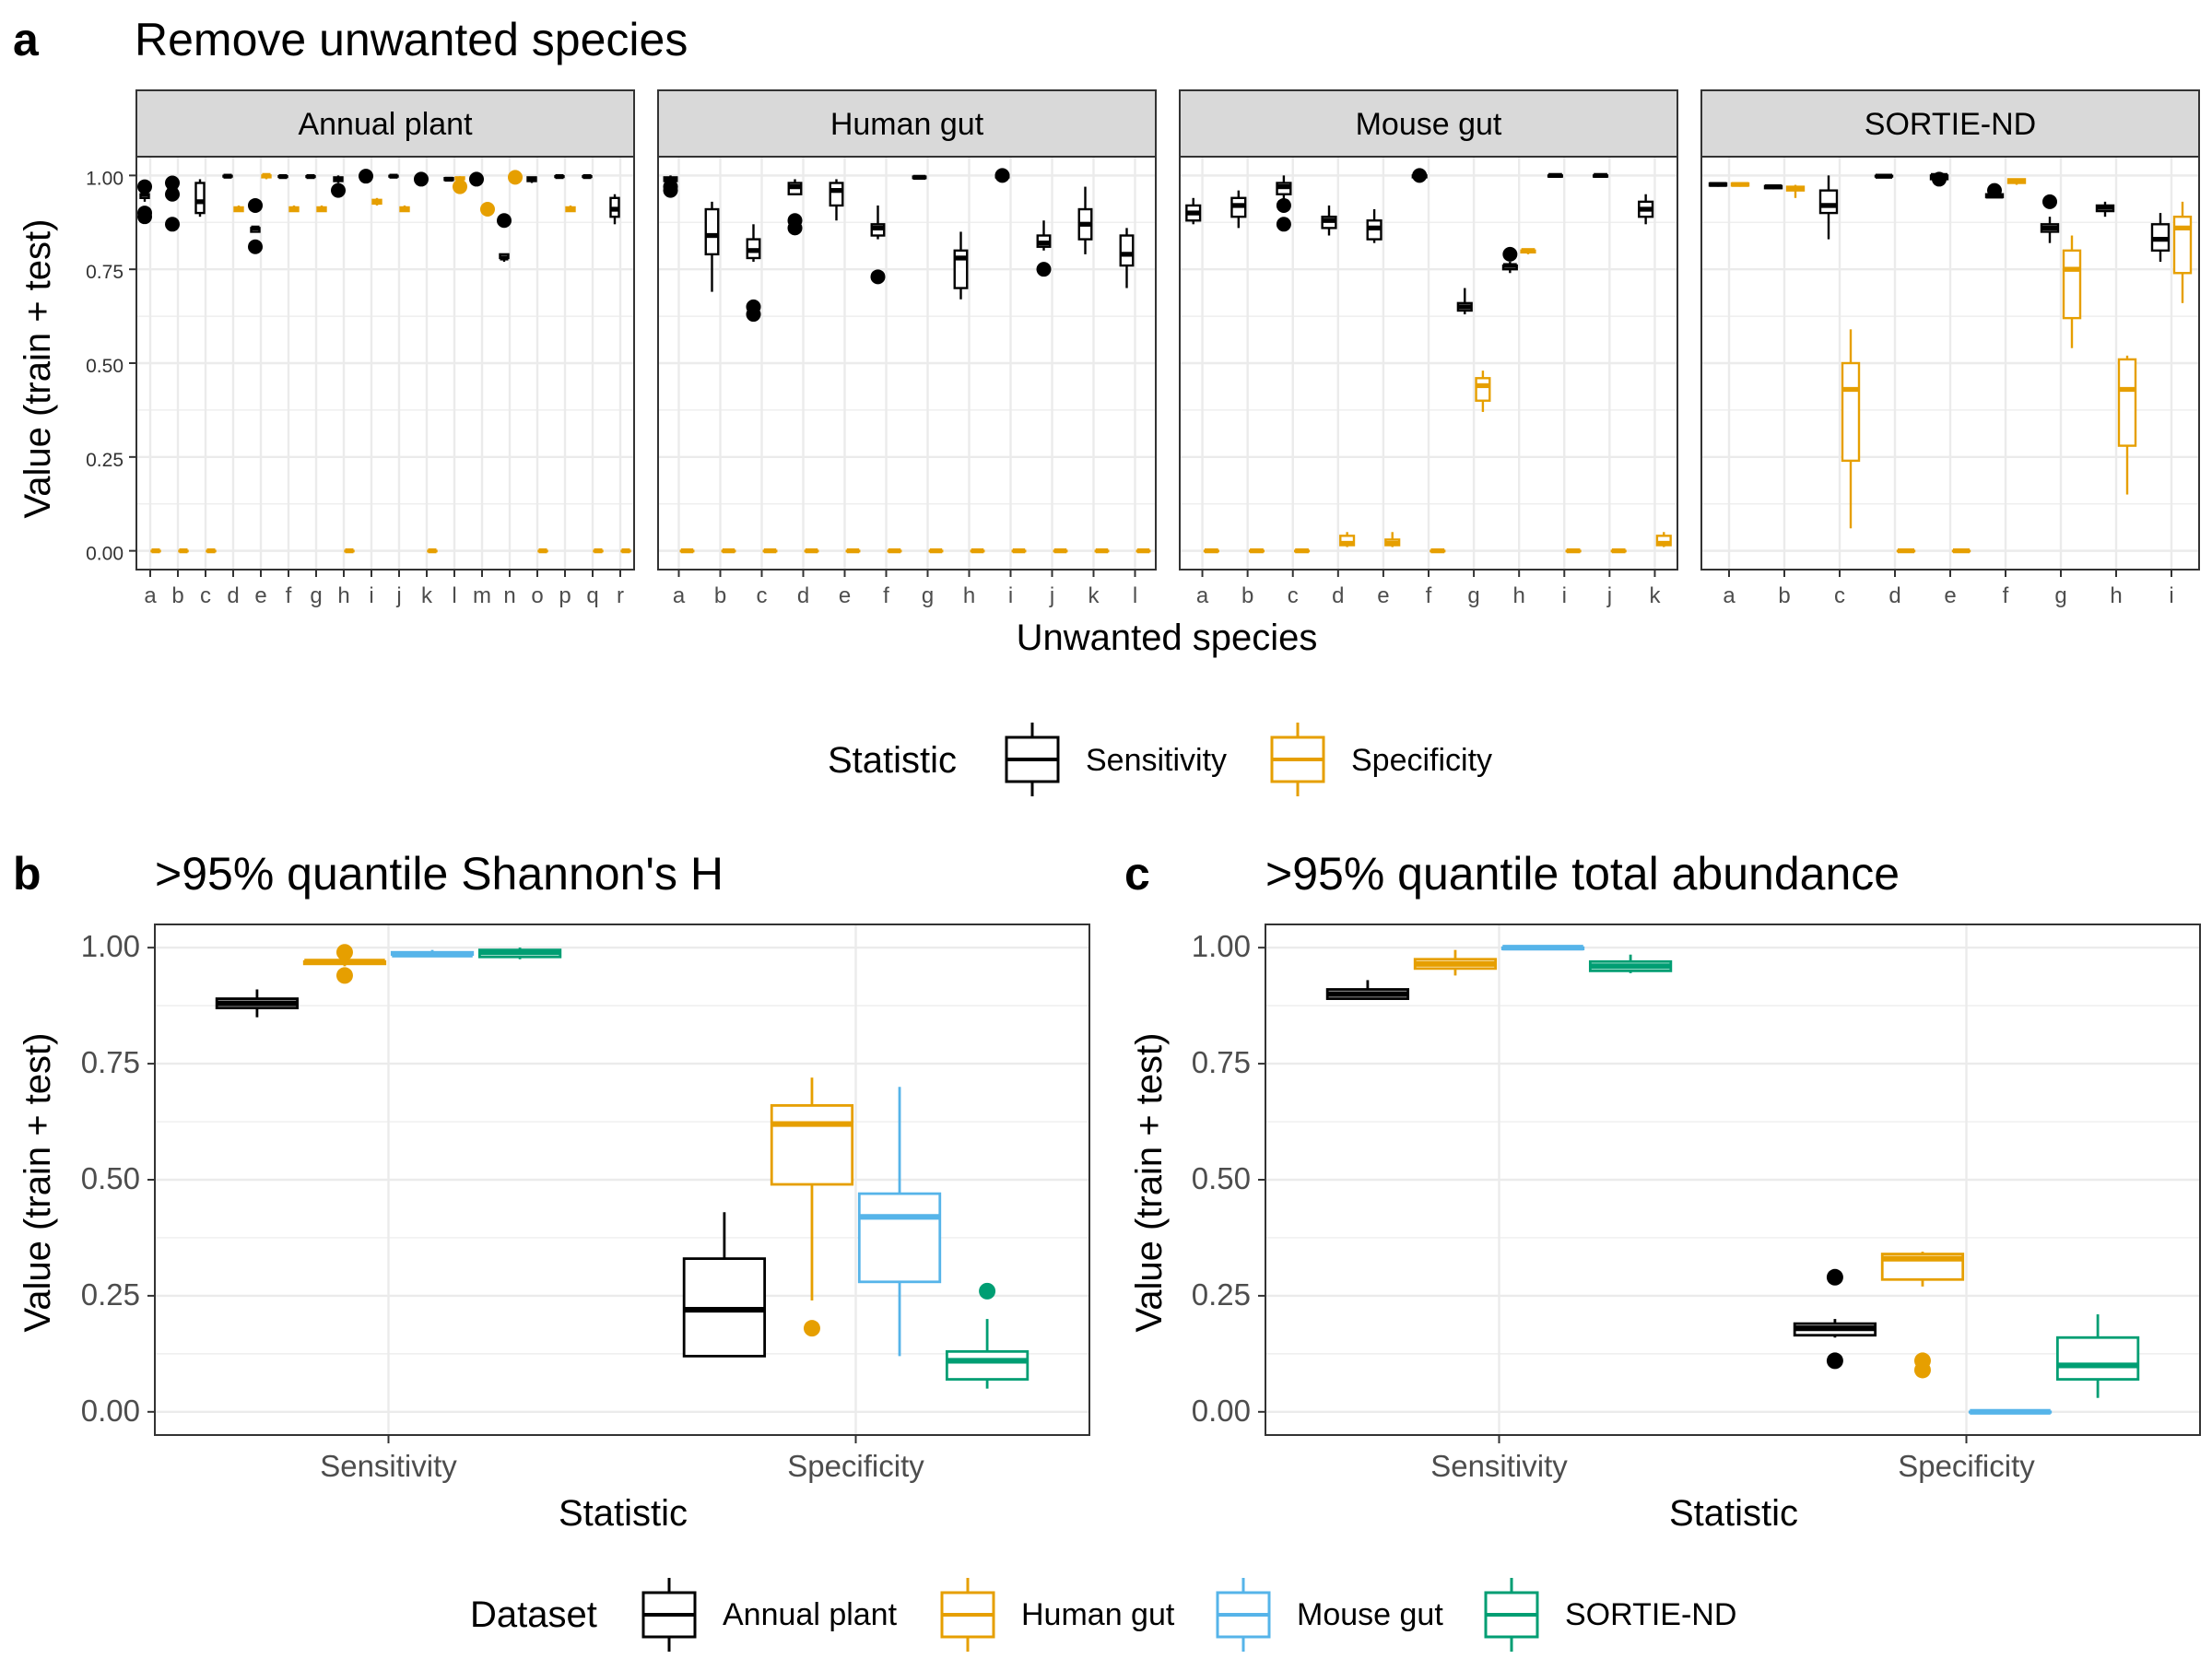 The width and height of the screenshot is (2212, 1659). I want to click on panel-c-title: >95% quantile total abundance, so click(1582, 874).